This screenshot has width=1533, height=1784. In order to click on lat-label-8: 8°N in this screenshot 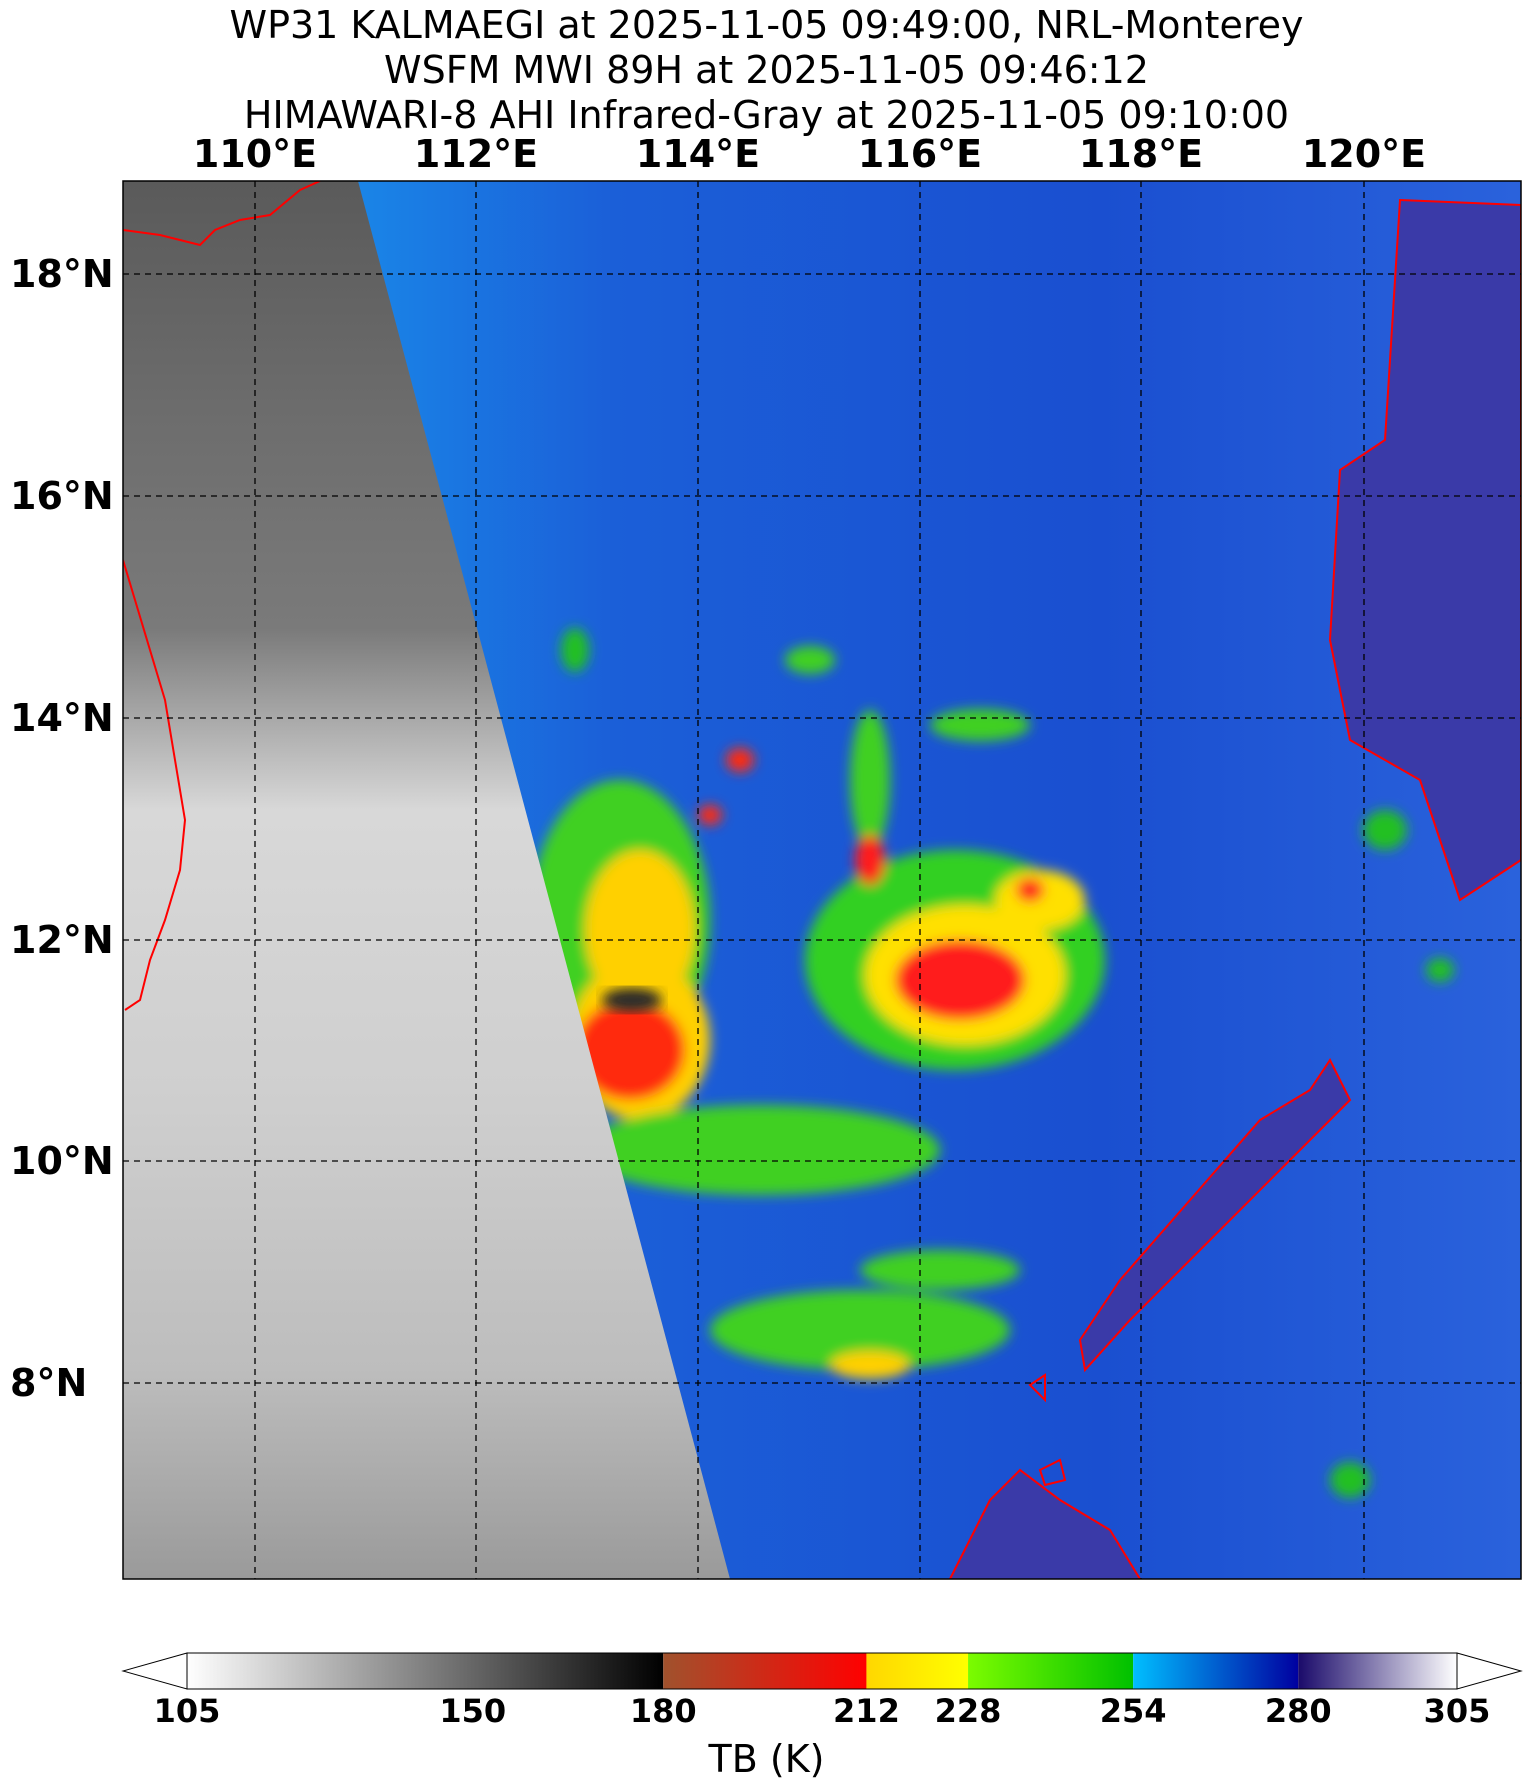, I will do `click(49, 1383)`.